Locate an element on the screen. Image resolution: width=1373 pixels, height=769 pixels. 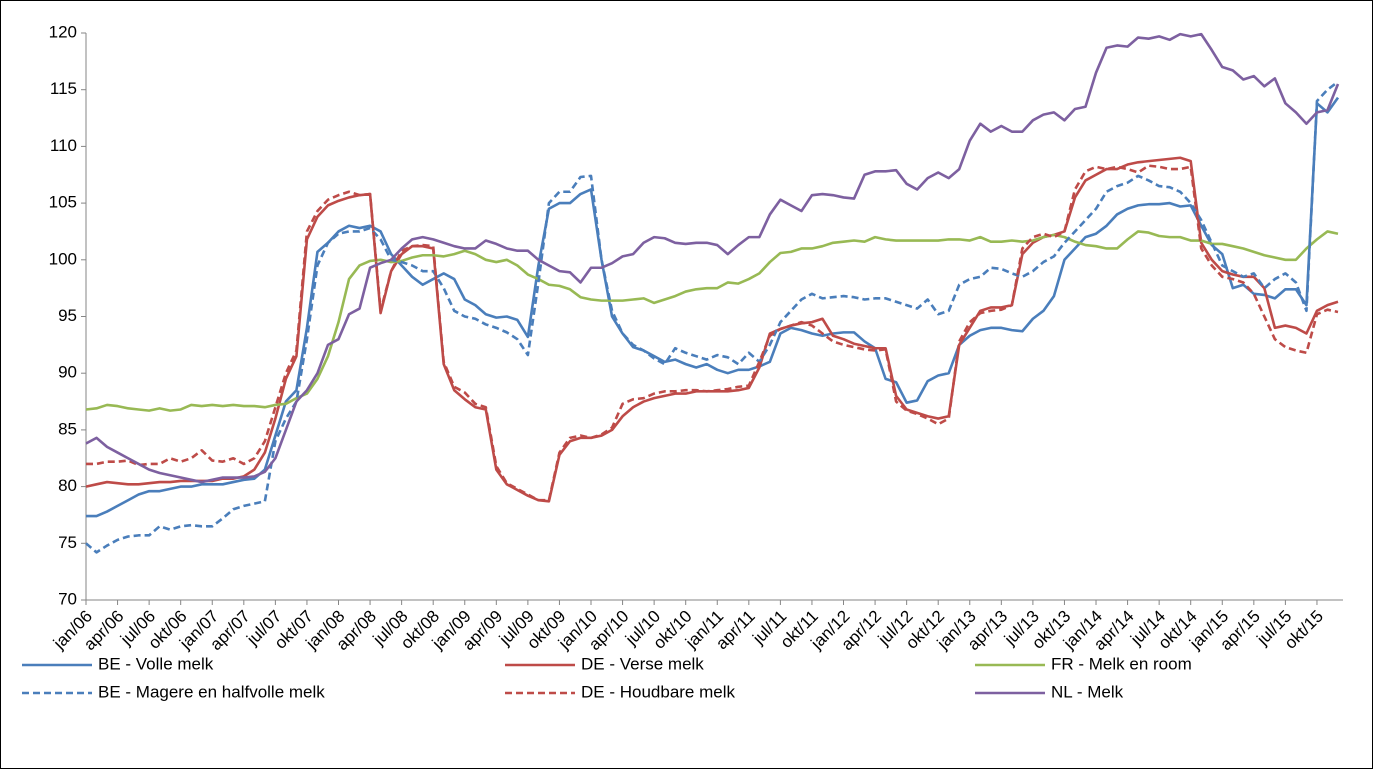
legend-label: FR - Melk en room is located at coordinates (1121, 663).